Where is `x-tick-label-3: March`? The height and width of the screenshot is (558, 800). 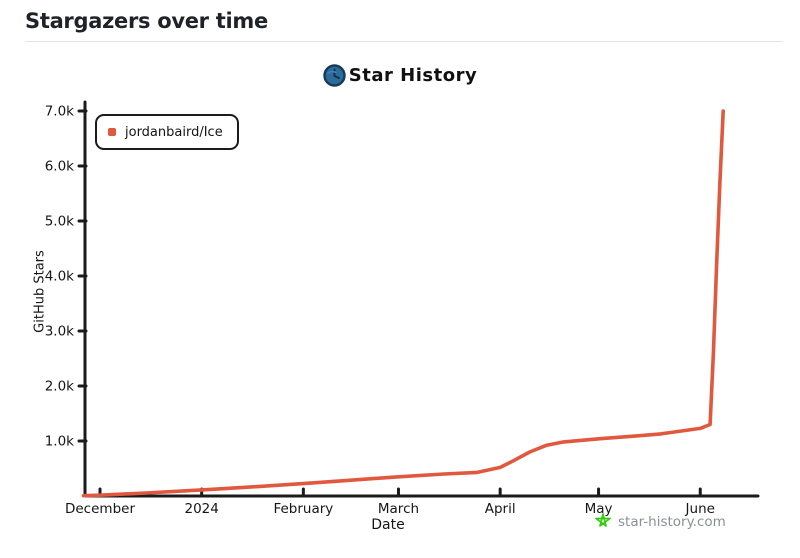 x-tick-label-3: March is located at coordinates (398, 509).